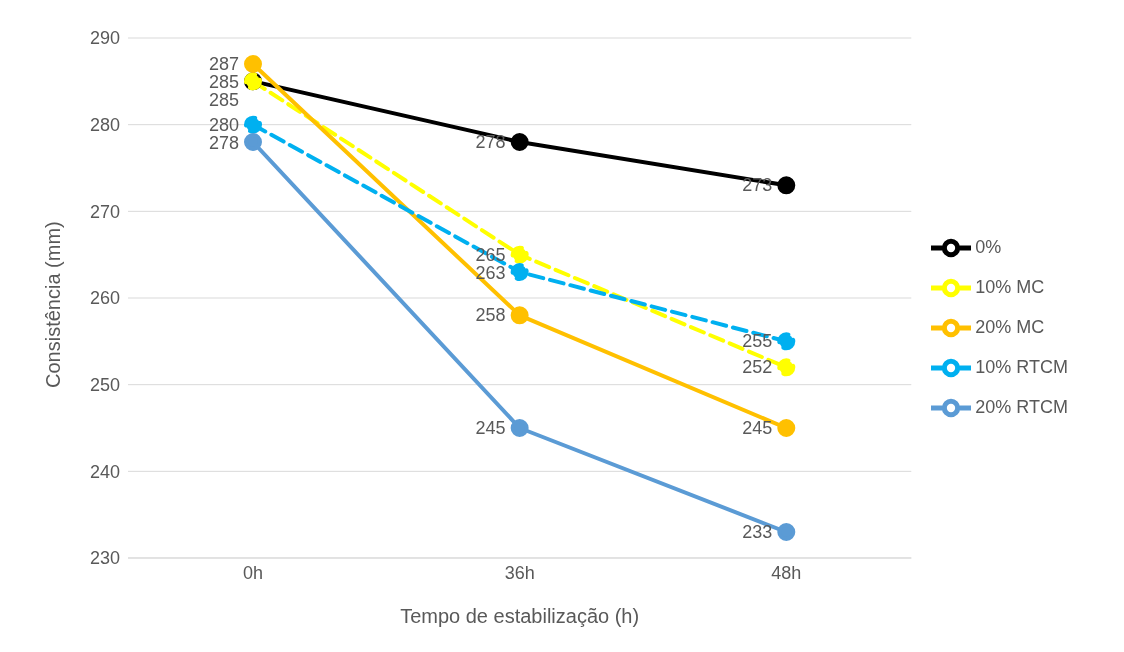 The image size is (1124, 652). Describe the element at coordinates (757, 532) in the screenshot. I see `data-label: 233` at that location.